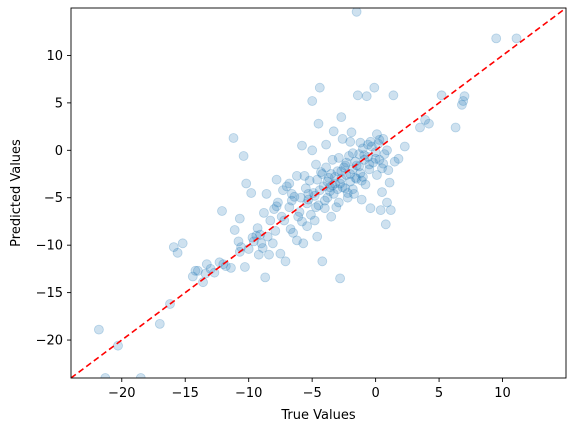 This screenshot has width=574, height=432. What do you see at coordinates (185, 393) in the screenshot?
I see `x-tick-label: −15` at bounding box center [185, 393].